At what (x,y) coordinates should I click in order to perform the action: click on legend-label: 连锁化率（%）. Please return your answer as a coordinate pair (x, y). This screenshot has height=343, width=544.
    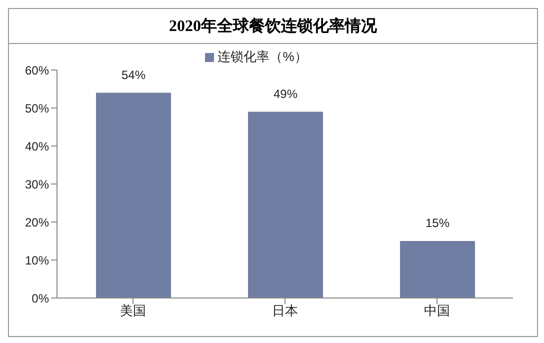
    Looking at the image, I should click on (263, 56).